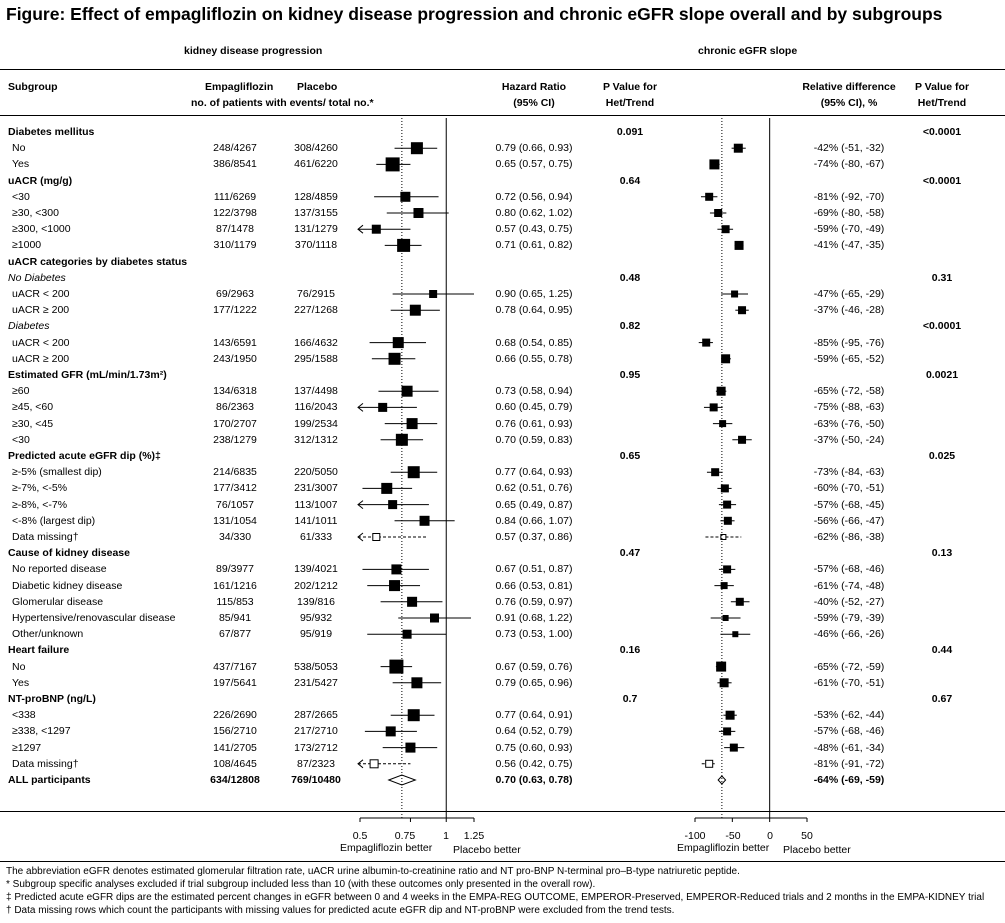 The width and height of the screenshot is (1005, 923). I want to click on left-tick-label: 1.25, so click(474, 836).